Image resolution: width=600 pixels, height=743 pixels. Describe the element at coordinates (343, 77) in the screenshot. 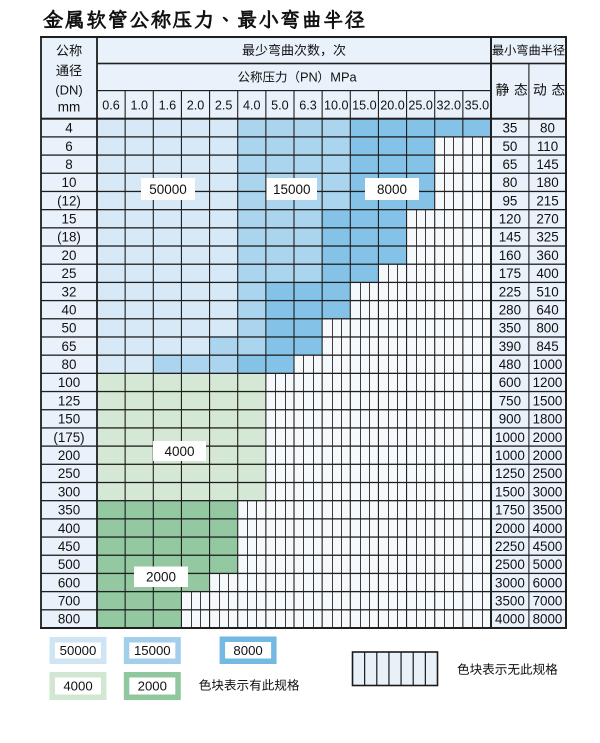

I see `svg-text: MPa` at that location.